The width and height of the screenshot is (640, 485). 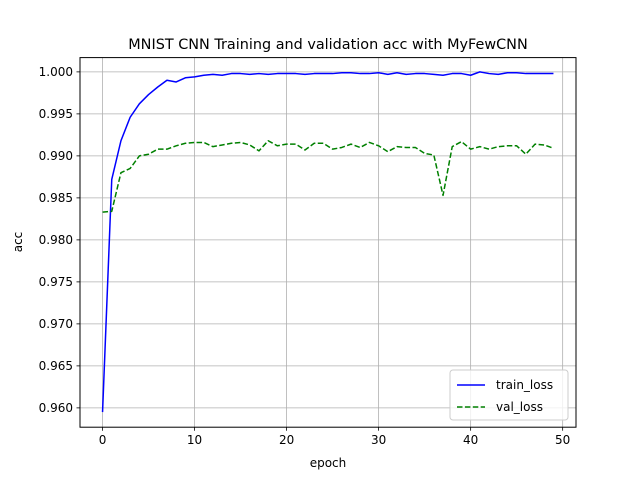 I want to click on y-tick-label: 1.000, so click(x=56, y=72).